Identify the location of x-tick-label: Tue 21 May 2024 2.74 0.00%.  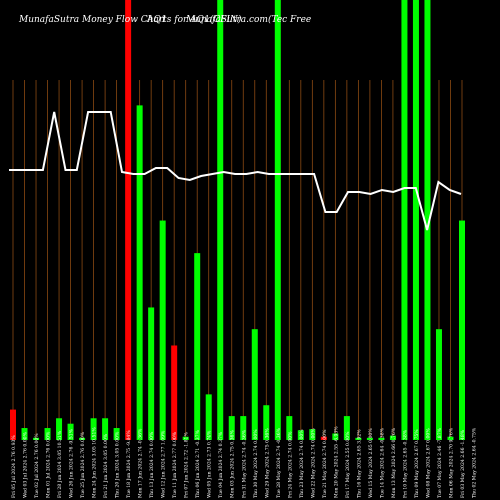
(325, 463).